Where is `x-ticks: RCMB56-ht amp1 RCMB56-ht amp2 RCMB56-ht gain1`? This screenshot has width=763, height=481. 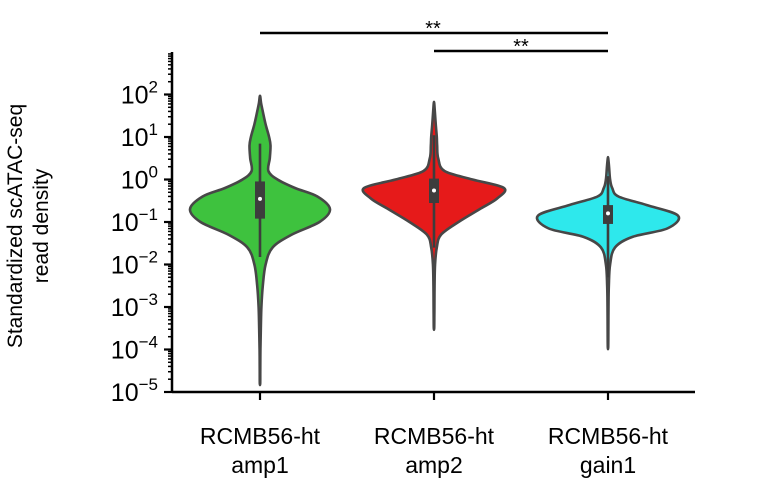
x-ticks: RCMB56-ht amp1 RCMB56-ht amp2 RCMB56-ht gain1 is located at coordinates (434, 435).